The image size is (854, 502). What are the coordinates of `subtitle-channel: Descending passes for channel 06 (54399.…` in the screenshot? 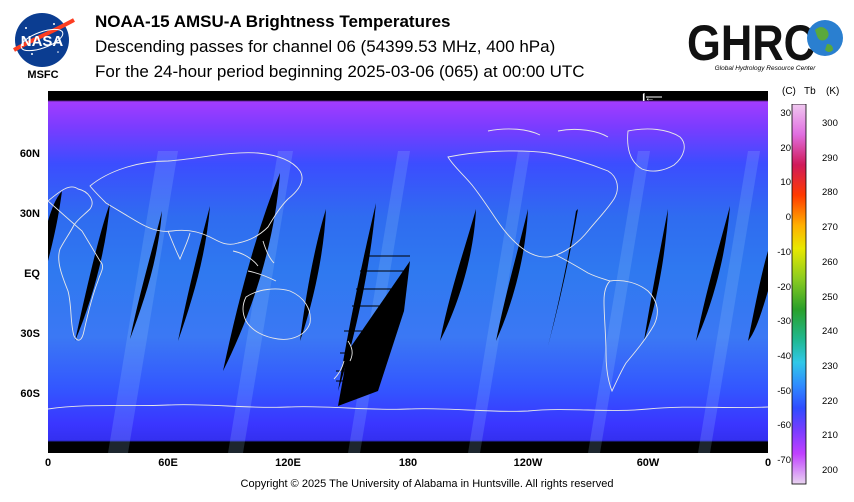 It's located at (325, 46).